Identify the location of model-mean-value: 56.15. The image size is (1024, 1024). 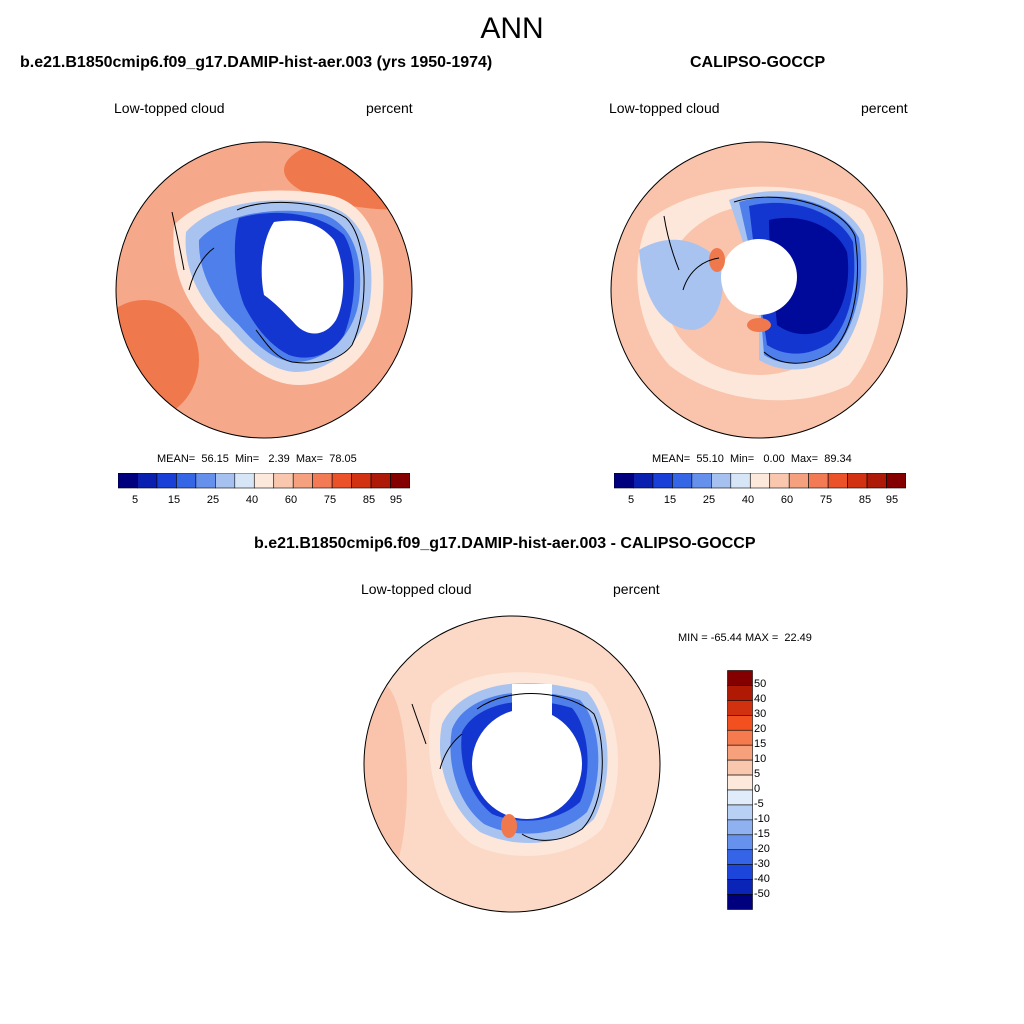
(215, 459).